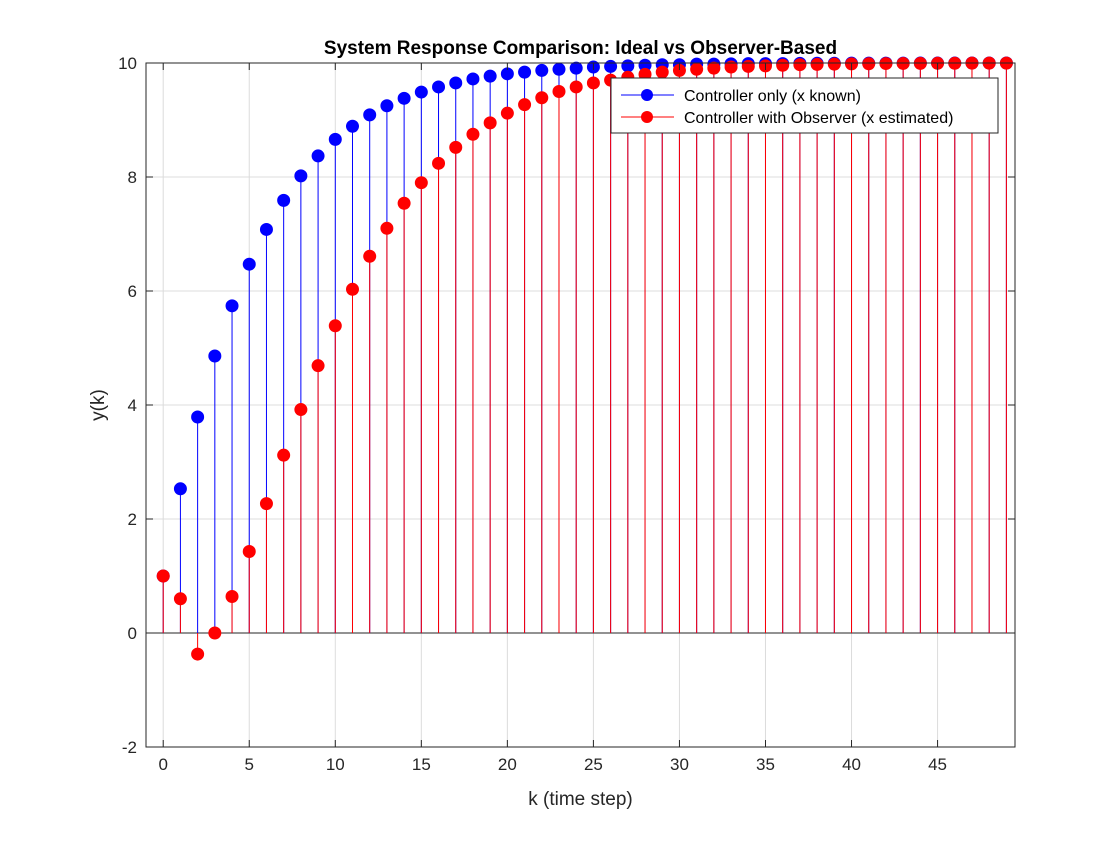  Describe the element at coordinates (647, 117) in the screenshot. I see `legend-marker-controller-with-observer` at that location.